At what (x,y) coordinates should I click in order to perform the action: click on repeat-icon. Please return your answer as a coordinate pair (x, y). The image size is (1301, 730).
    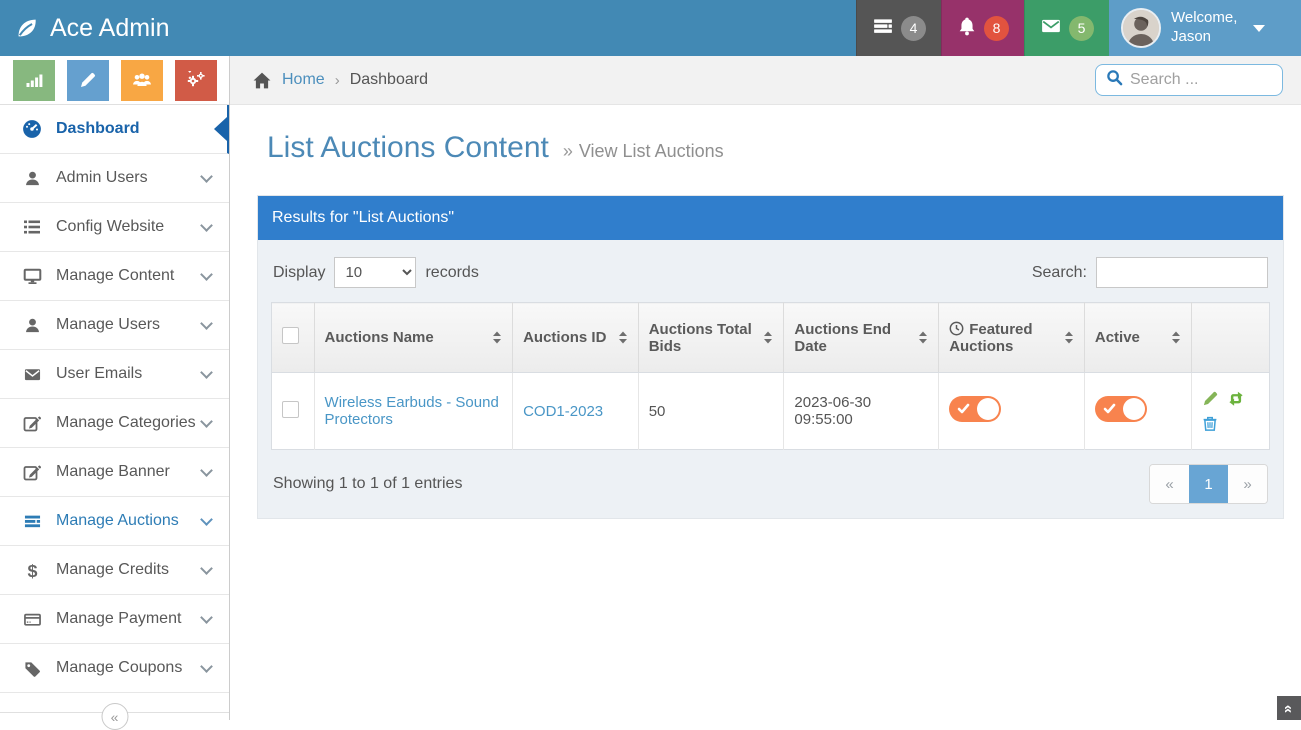
    Looking at the image, I should click on (1236, 398).